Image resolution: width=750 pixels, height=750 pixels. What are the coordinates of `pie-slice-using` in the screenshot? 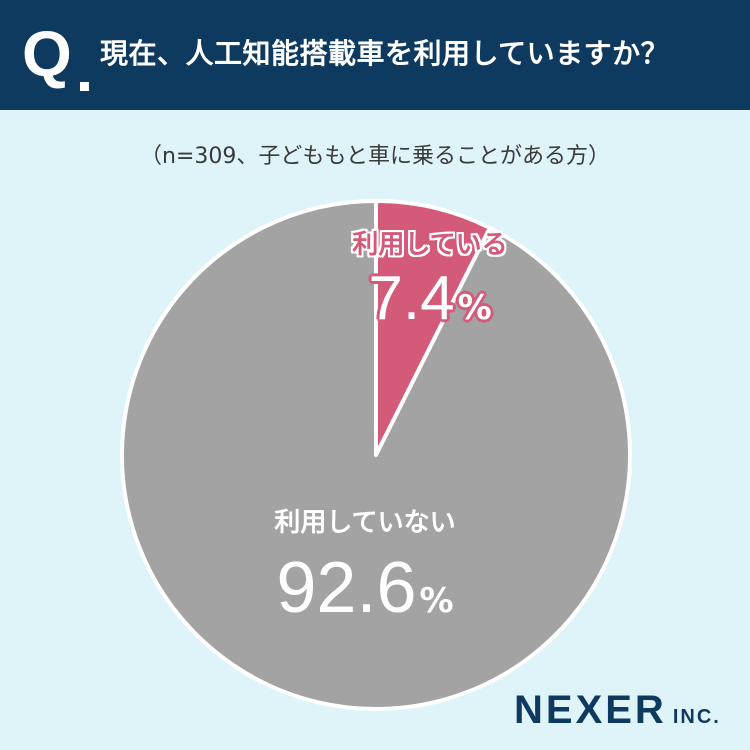 It's located at (433, 328).